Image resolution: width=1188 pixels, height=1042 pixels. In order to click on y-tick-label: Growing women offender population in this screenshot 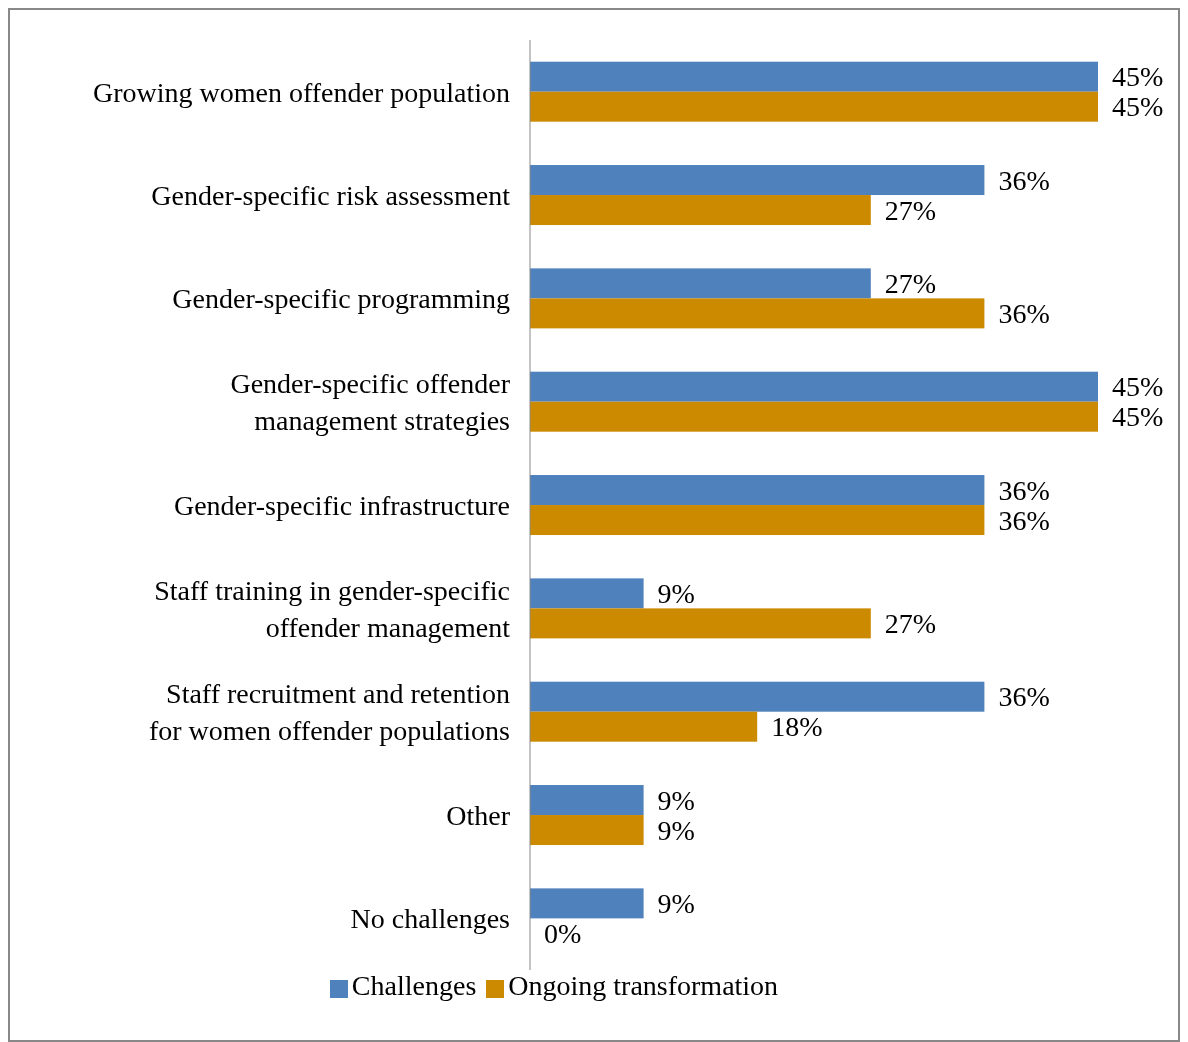, I will do `click(301, 92)`.